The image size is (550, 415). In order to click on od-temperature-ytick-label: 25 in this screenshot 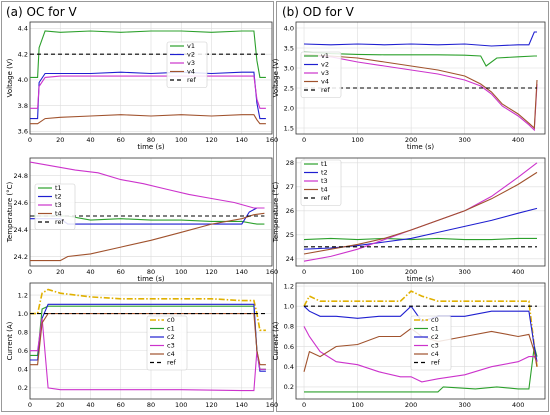, I will do `click(290, 235)`.